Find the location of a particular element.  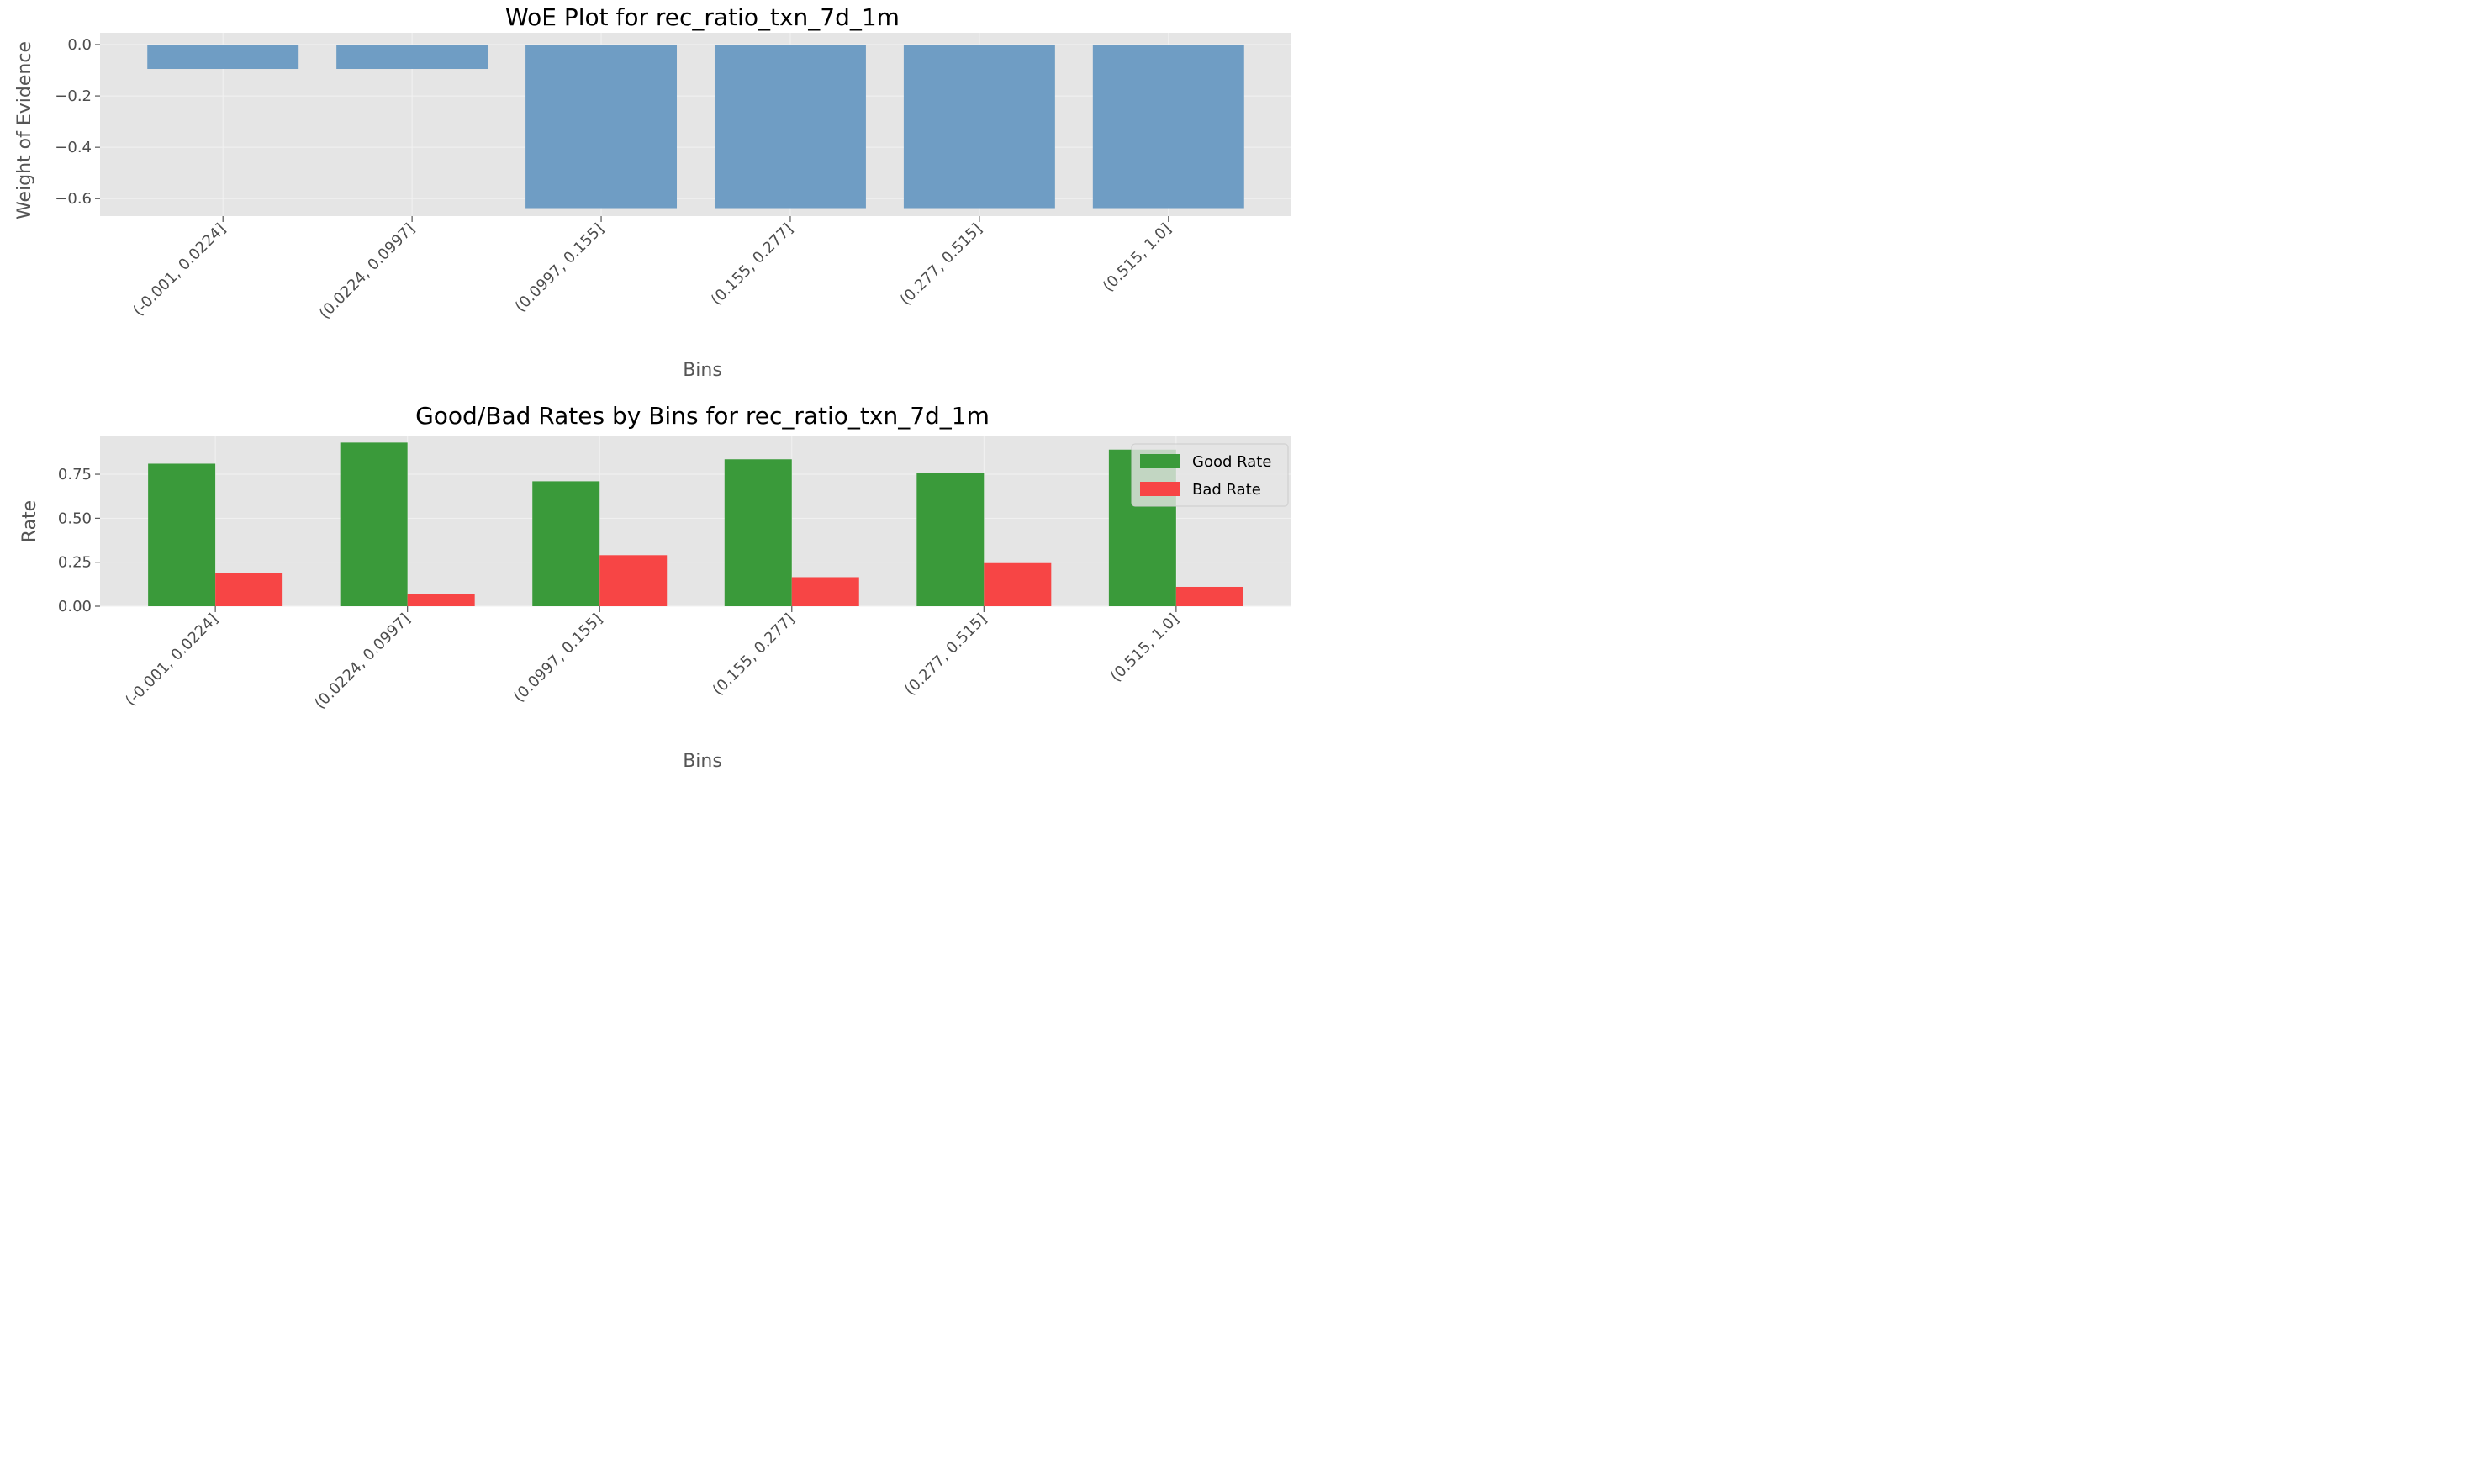

rates-y-ticks: 0.00 0.25 0.50 0.75 is located at coordinates (79, 540).